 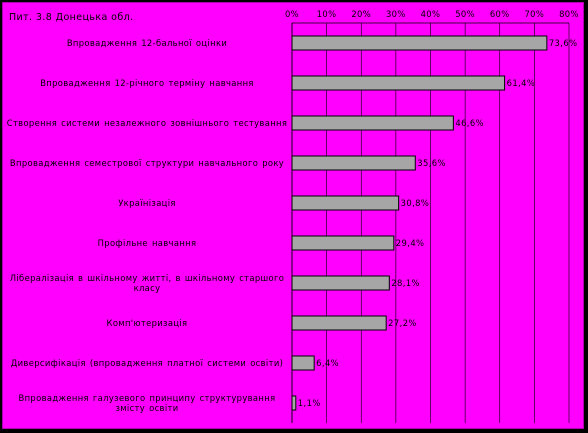 What do you see at coordinates (410, 243) in the screenshot?
I see `data-label: 29,4%` at bounding box center [410, 243].